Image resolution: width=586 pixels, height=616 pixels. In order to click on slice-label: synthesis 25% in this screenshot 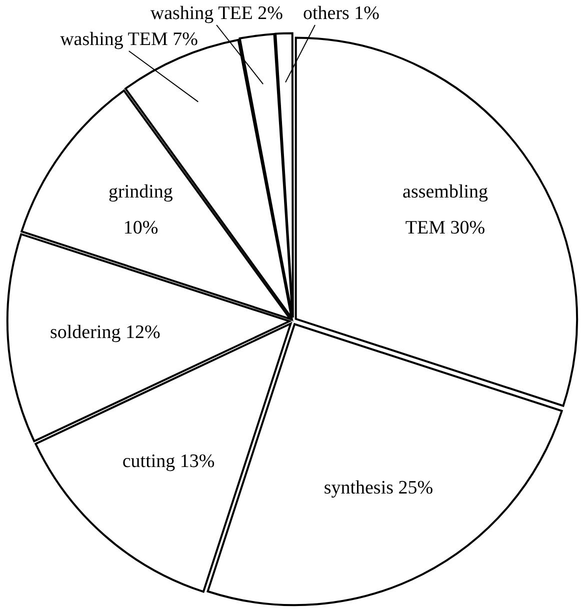, I will do `click(379, 488)`.